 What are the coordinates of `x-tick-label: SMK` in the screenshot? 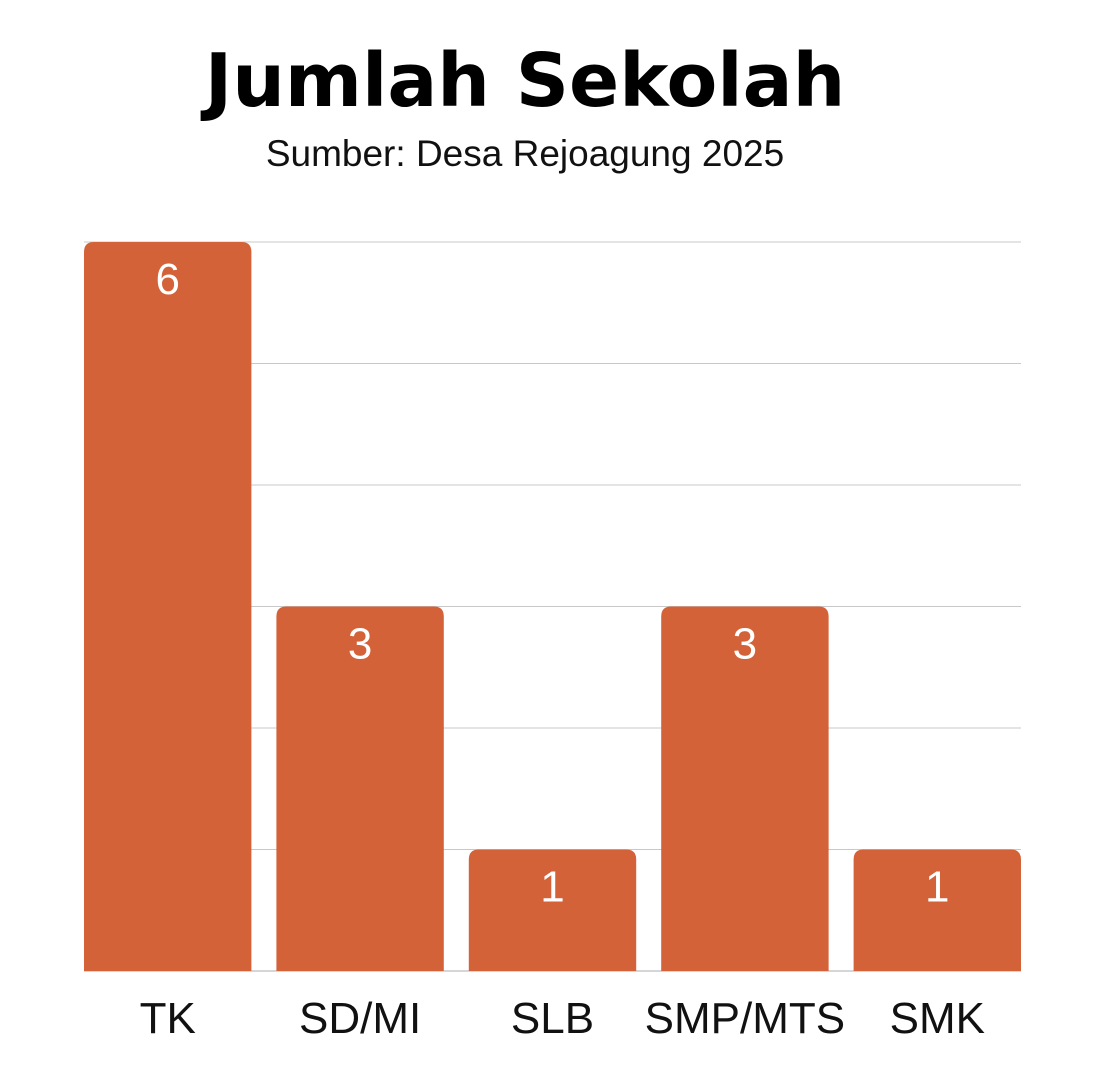 It's located at (937, 1018).